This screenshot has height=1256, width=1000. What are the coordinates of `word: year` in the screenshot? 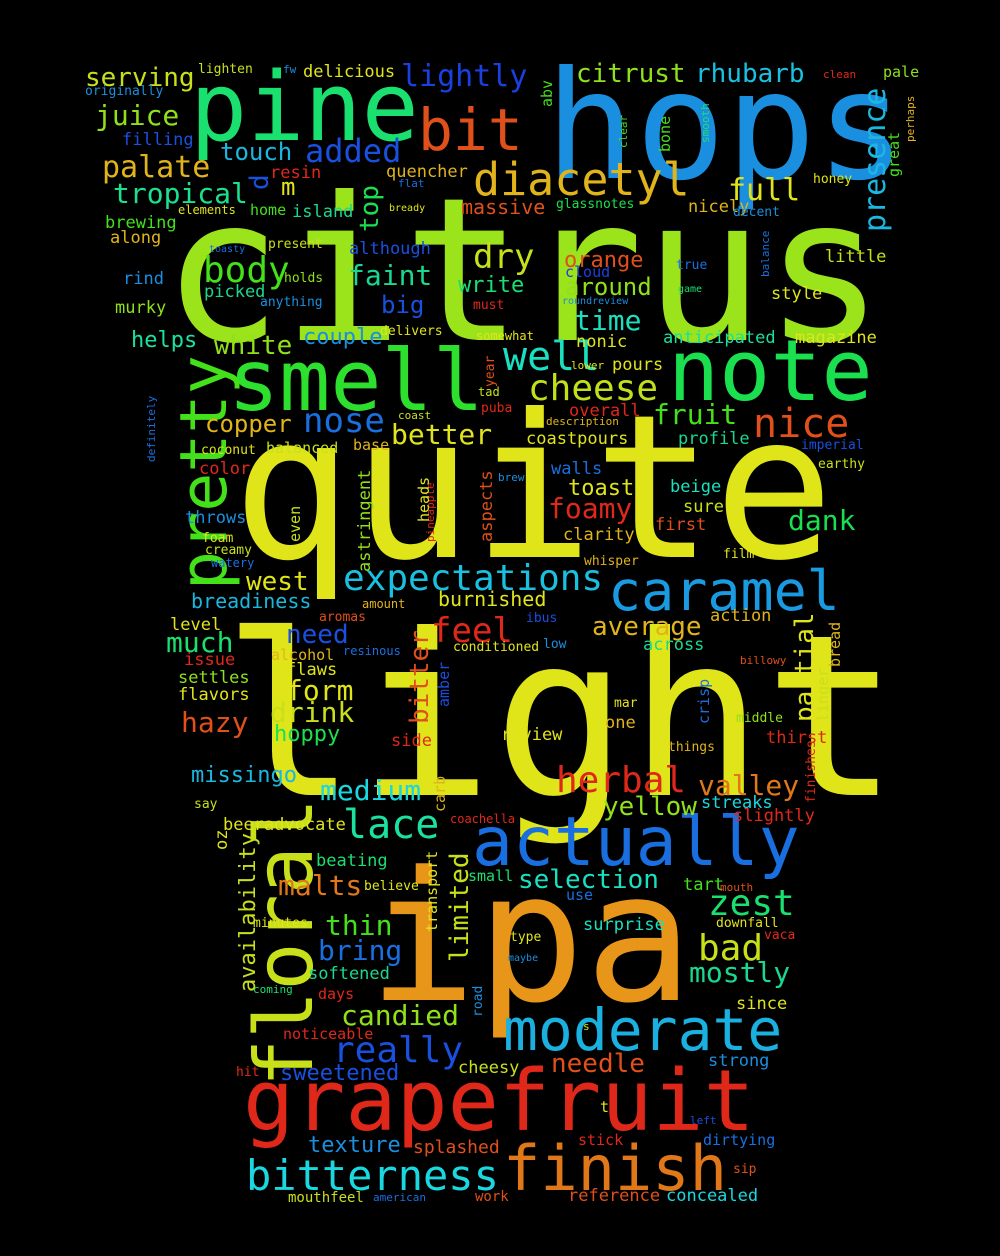 It's located at (490, 371).